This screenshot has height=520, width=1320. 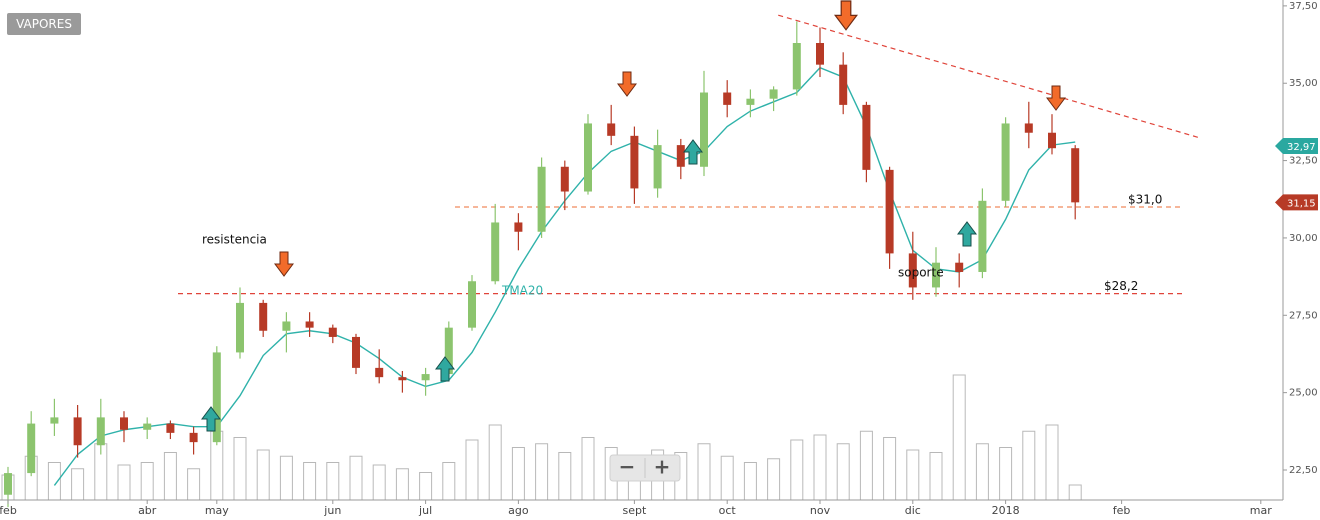 What do you see at coordinates (662, 467) in the screenshot?
I see `zoom-in: +` at bounding box center [662, 467].